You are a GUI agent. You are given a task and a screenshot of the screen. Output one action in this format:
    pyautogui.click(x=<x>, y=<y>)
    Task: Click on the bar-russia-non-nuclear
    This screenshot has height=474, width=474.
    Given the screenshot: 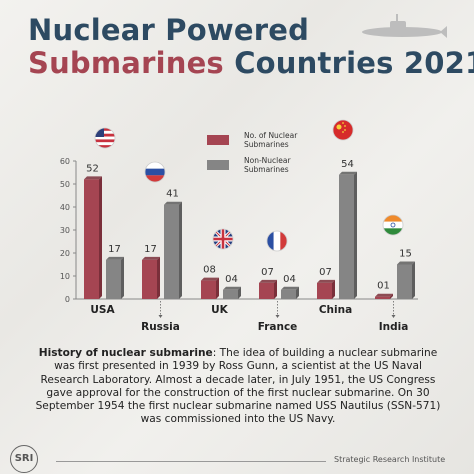 What is the action you would take?
    pyautogui.click(x=171, y=251)
    